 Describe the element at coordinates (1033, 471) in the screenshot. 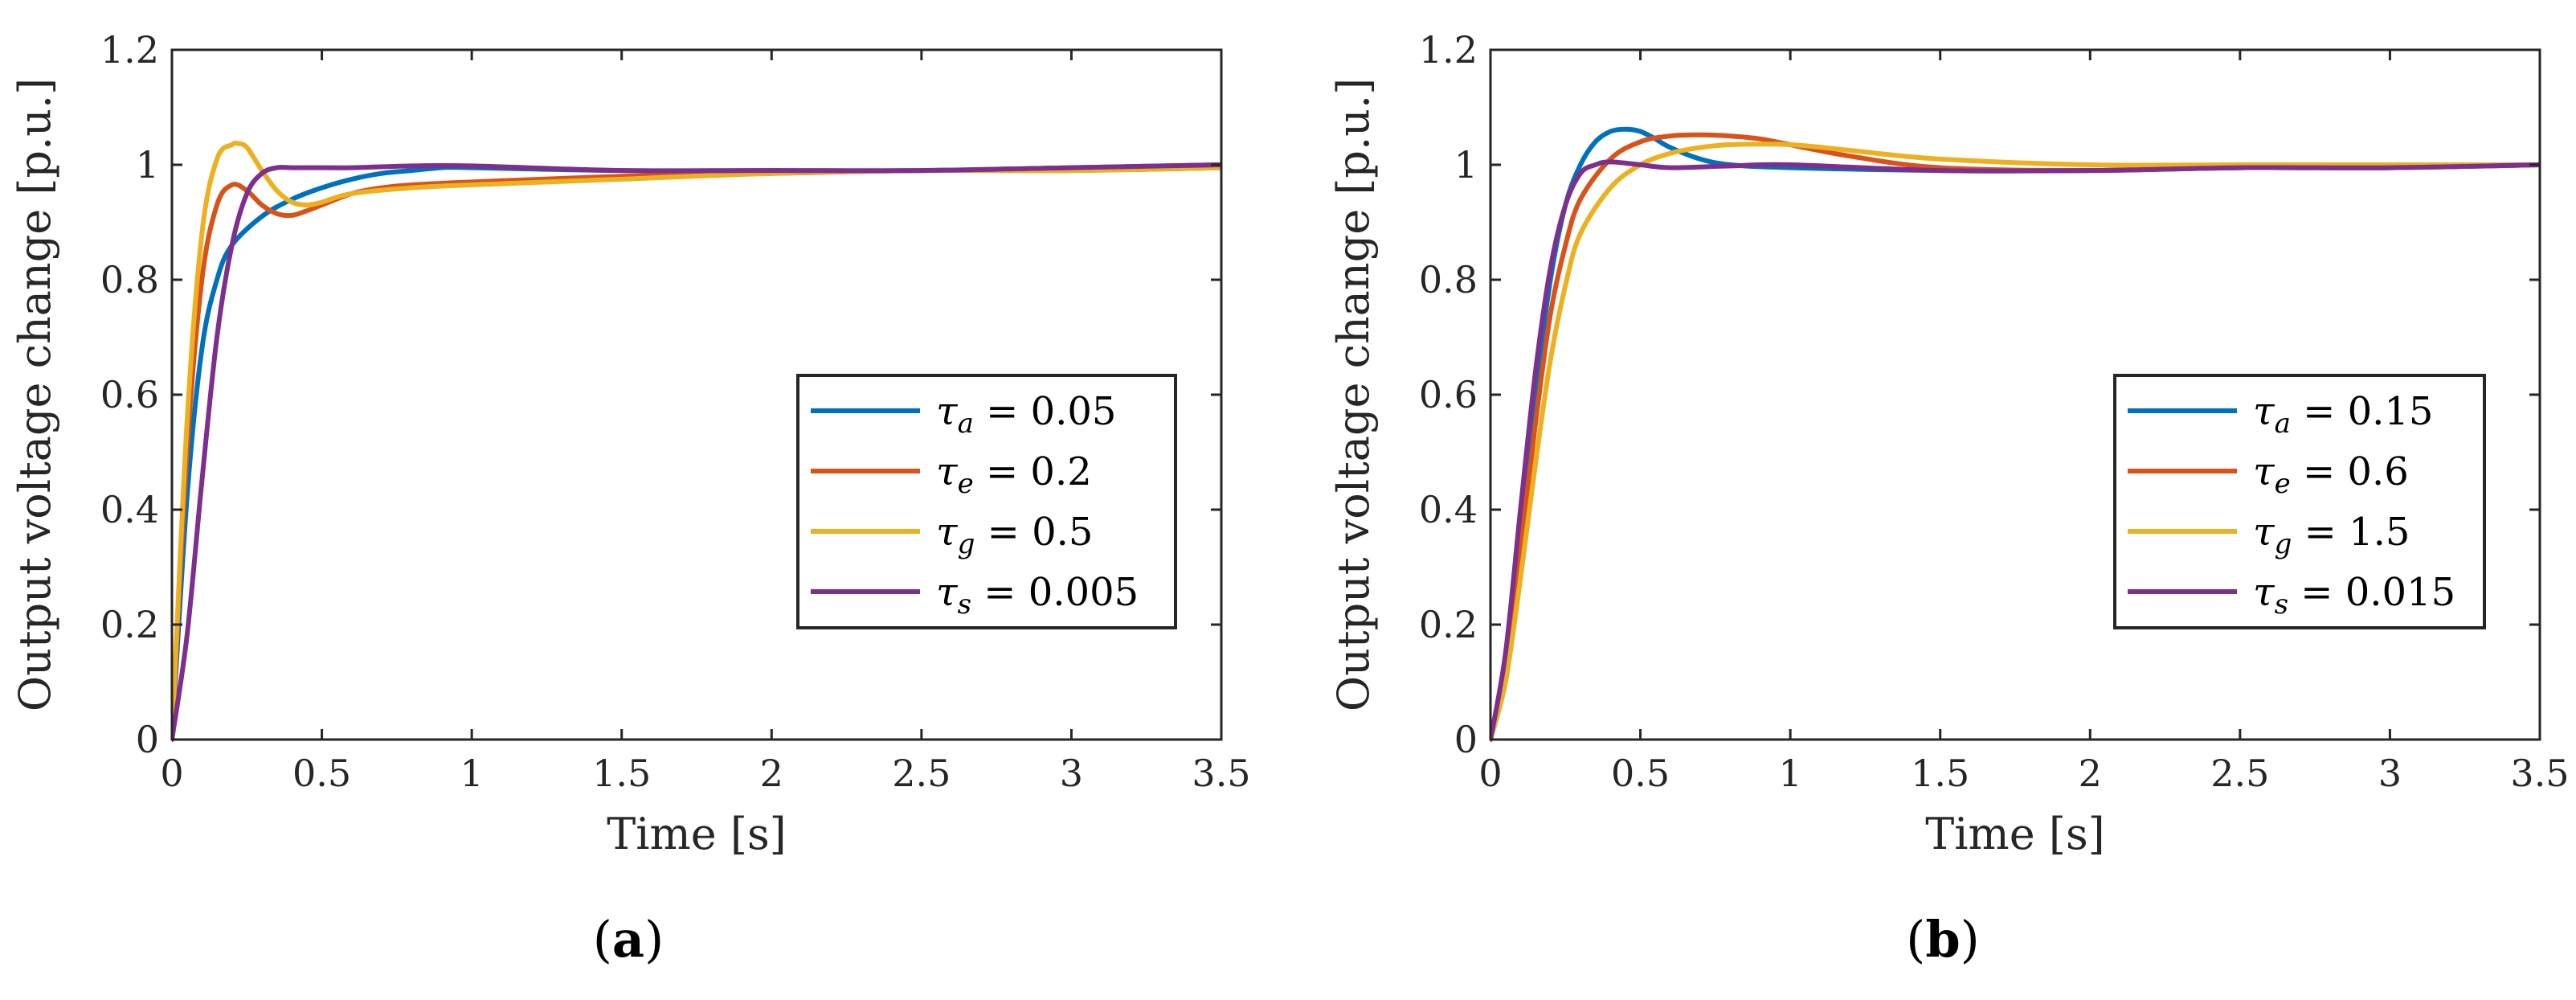

I see `legend-value: = 0.2` at that location.